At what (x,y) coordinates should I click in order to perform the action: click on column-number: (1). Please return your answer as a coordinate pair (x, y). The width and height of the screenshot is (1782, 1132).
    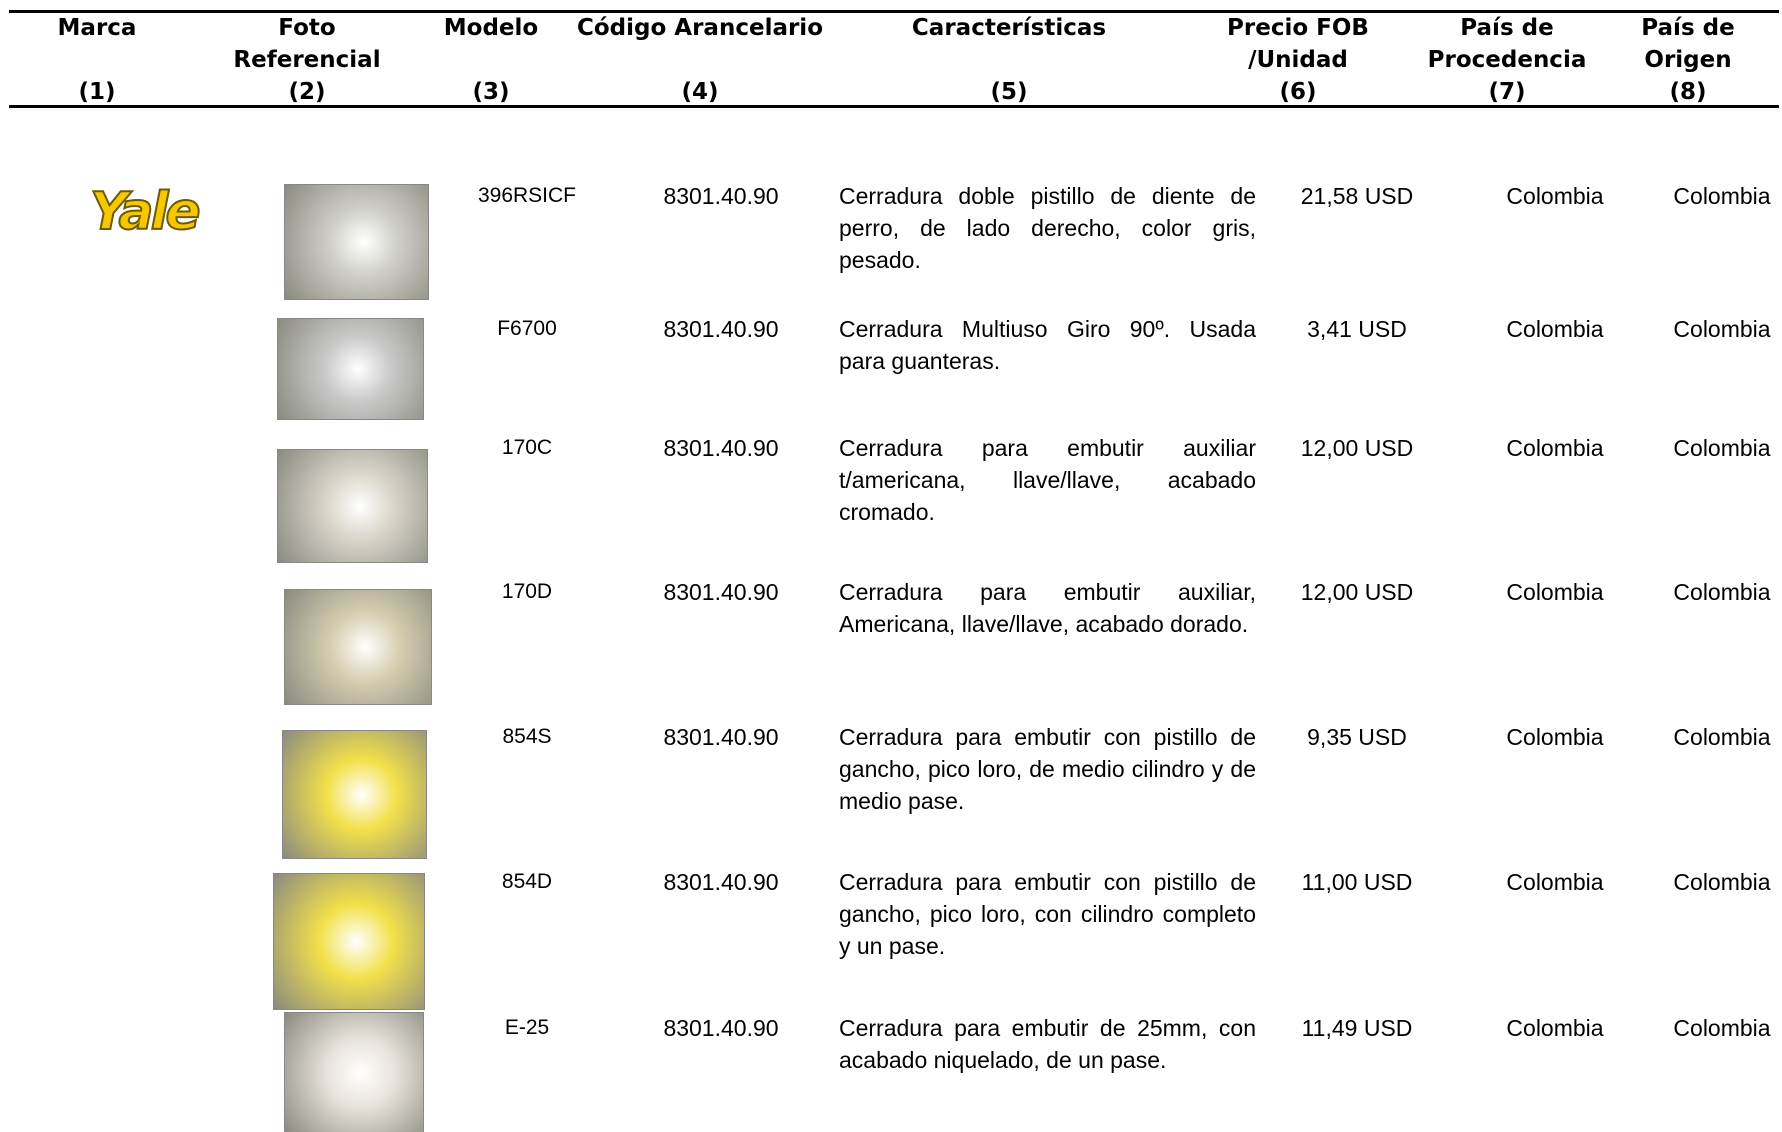
    Looking at the image, I should click on (97, 92).